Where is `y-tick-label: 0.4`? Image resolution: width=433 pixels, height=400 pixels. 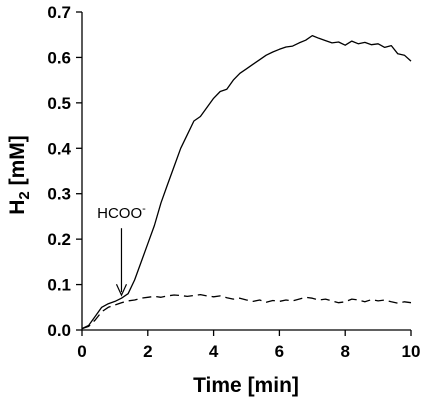 y-tick-label: 0.4 is located at coordinates (59, 148).